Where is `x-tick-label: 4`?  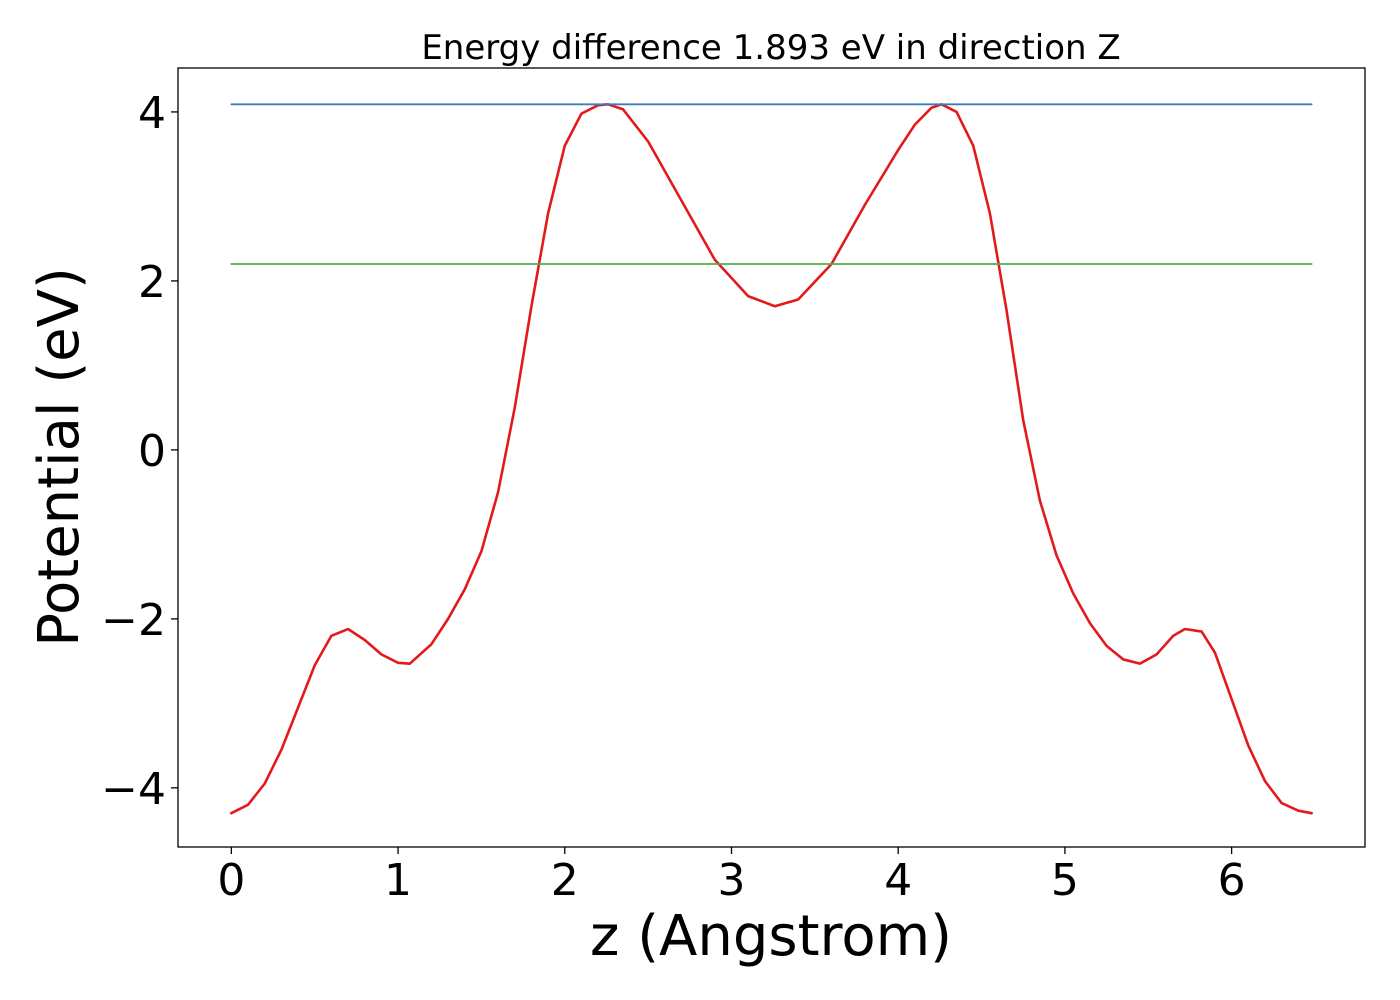 x-tick-label: 4 is located at coordinates (898, 880).